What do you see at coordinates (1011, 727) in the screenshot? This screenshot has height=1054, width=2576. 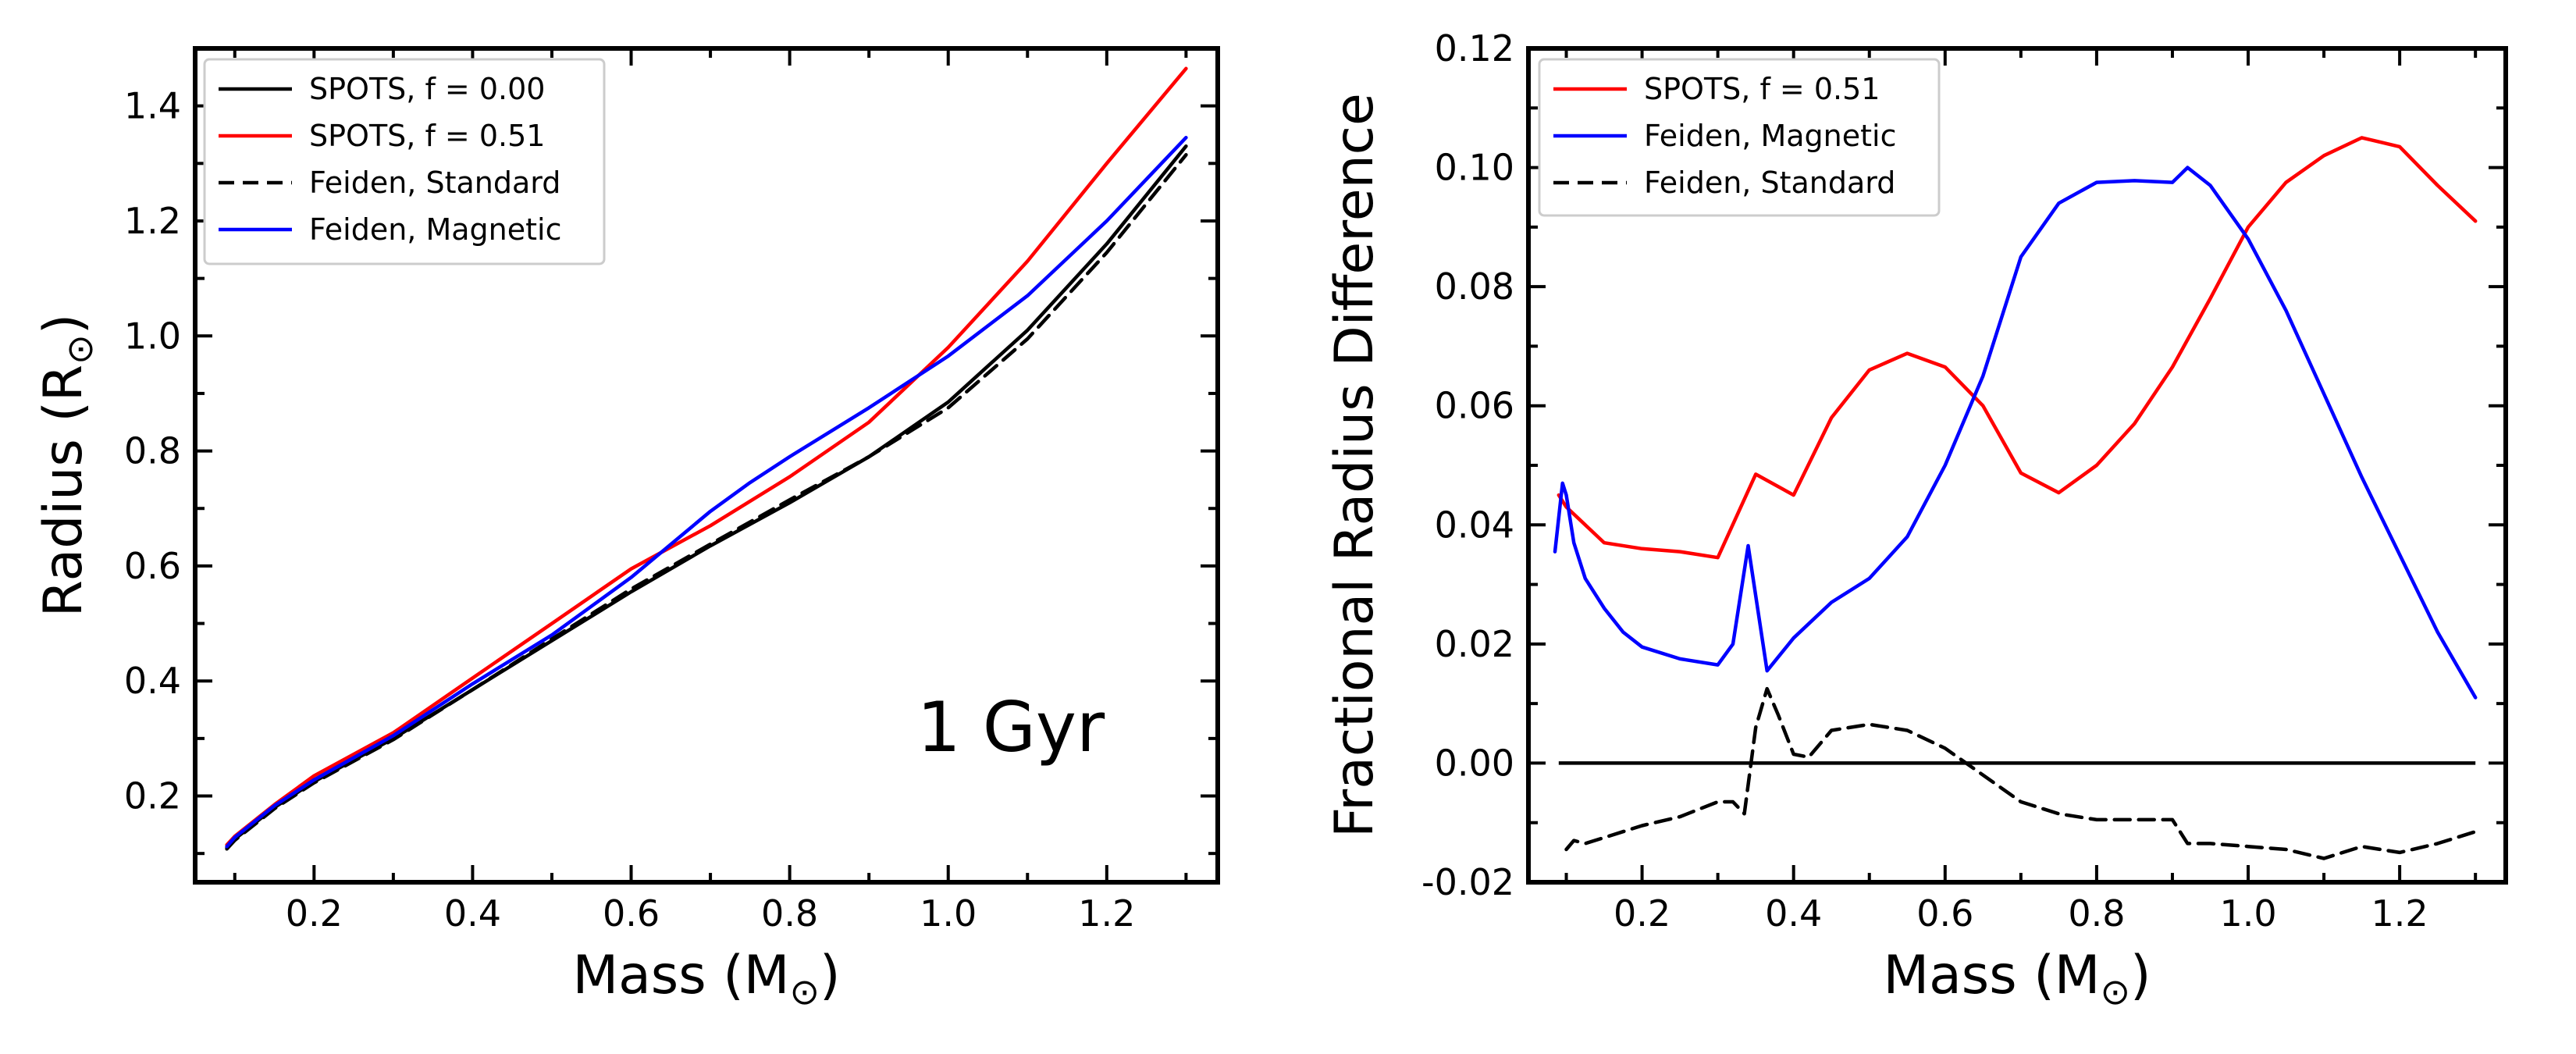 I see `age-annotation: 1 Gyr` at bounding box center [1011, 727].